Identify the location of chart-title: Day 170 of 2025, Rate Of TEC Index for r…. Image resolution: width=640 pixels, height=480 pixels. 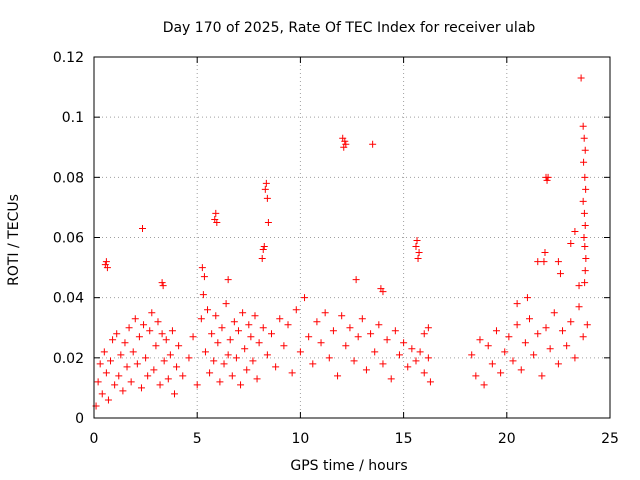
(349, 28).